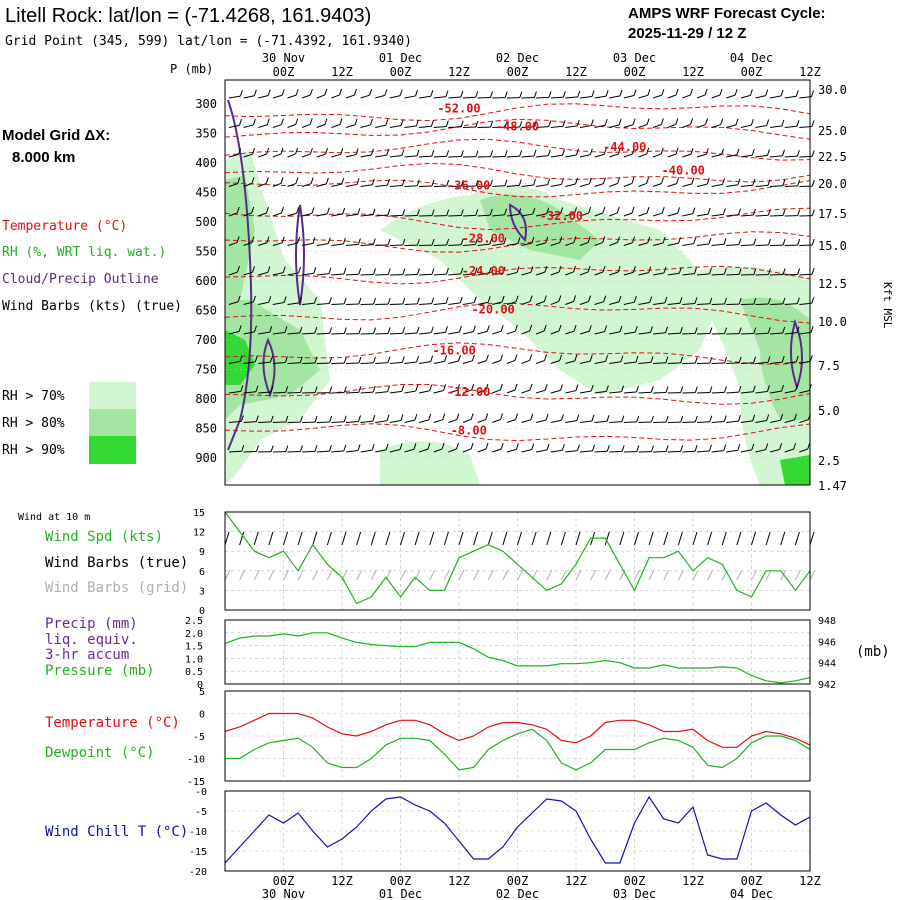  What do you see at coordinates (680, 575) in the screenshot?
I see `wind-barb-grid` at bounding box center [680, 575].